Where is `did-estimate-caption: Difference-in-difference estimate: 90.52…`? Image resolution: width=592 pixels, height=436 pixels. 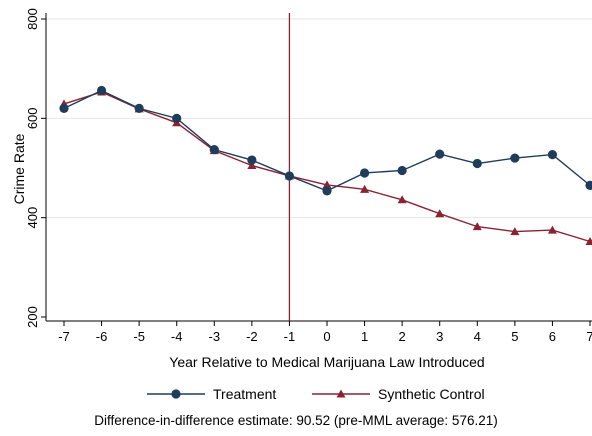 did-estimate-caption: Difference-in-difference estimate: 90.52… is located at coordinates (296, 420).